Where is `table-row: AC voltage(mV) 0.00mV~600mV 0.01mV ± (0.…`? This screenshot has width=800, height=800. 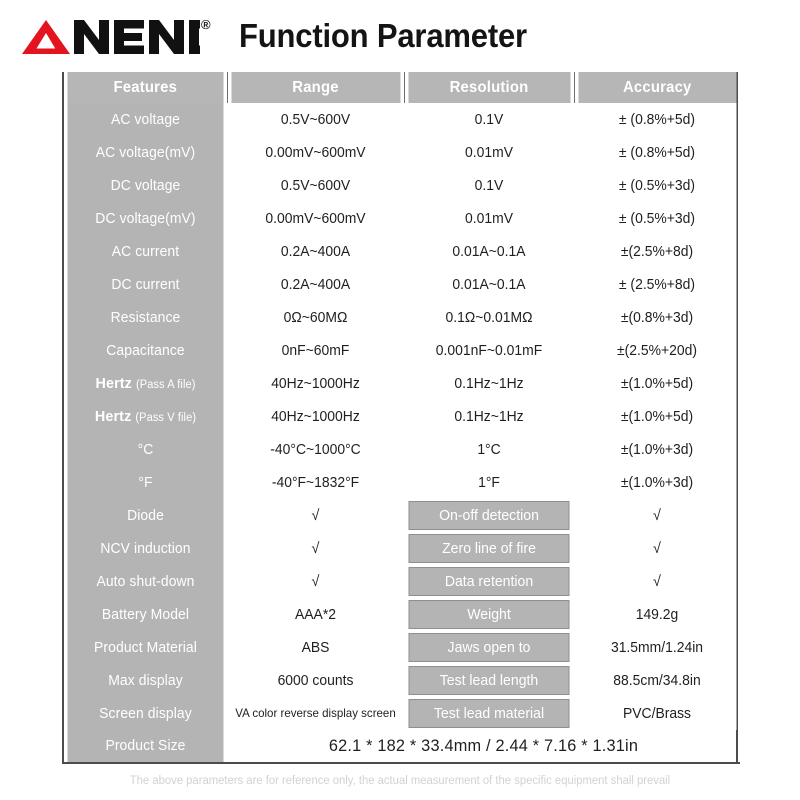
table-row: AC voltage(mV) 0.00mV~600mV 0.01mV ± (0.… is located at coordinates (402, 152).